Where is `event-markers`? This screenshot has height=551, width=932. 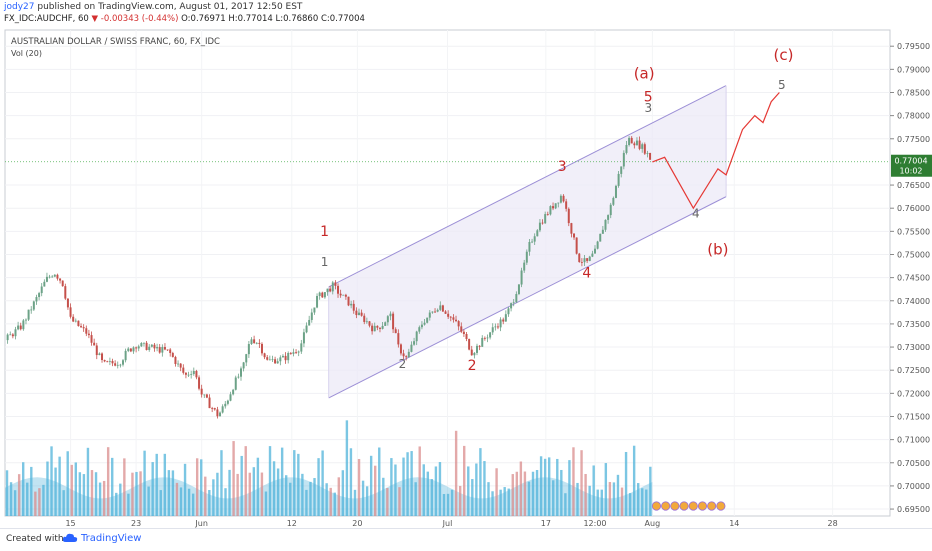
event-markers is located at coordinates (688, 506).